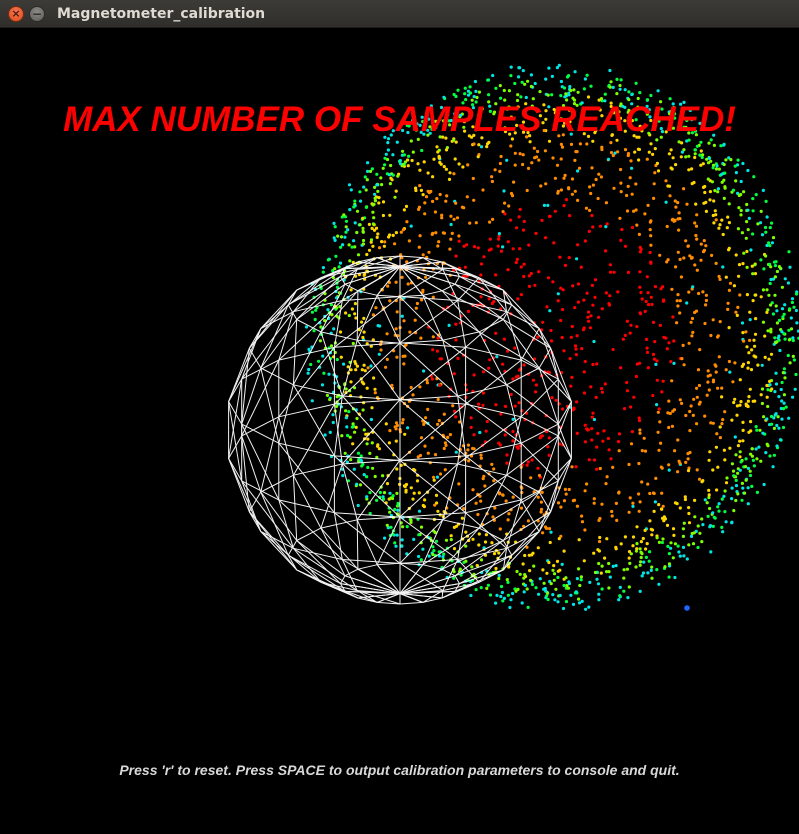 The width and height of the screenshot is (799, 834). I want to click on minimize-window-button: −, so click(37, 13).